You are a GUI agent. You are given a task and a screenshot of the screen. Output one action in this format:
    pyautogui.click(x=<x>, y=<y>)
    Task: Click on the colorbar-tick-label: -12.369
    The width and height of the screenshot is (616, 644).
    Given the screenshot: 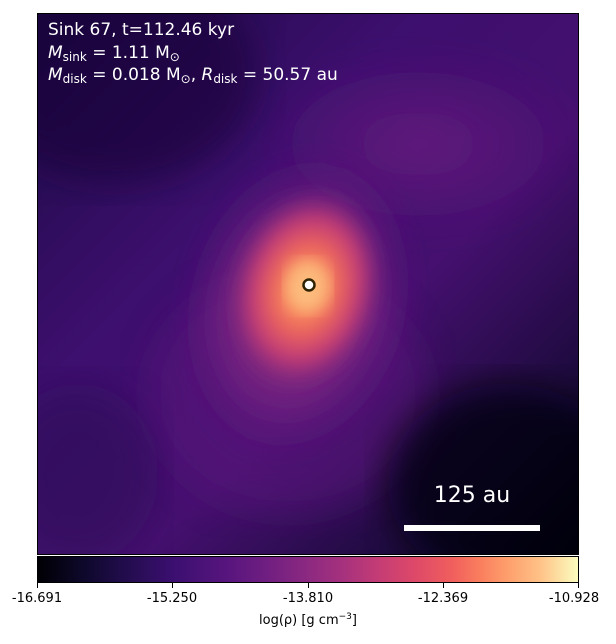 What is the action you would take?
    pyautogui.click(x=443, y=598)
    